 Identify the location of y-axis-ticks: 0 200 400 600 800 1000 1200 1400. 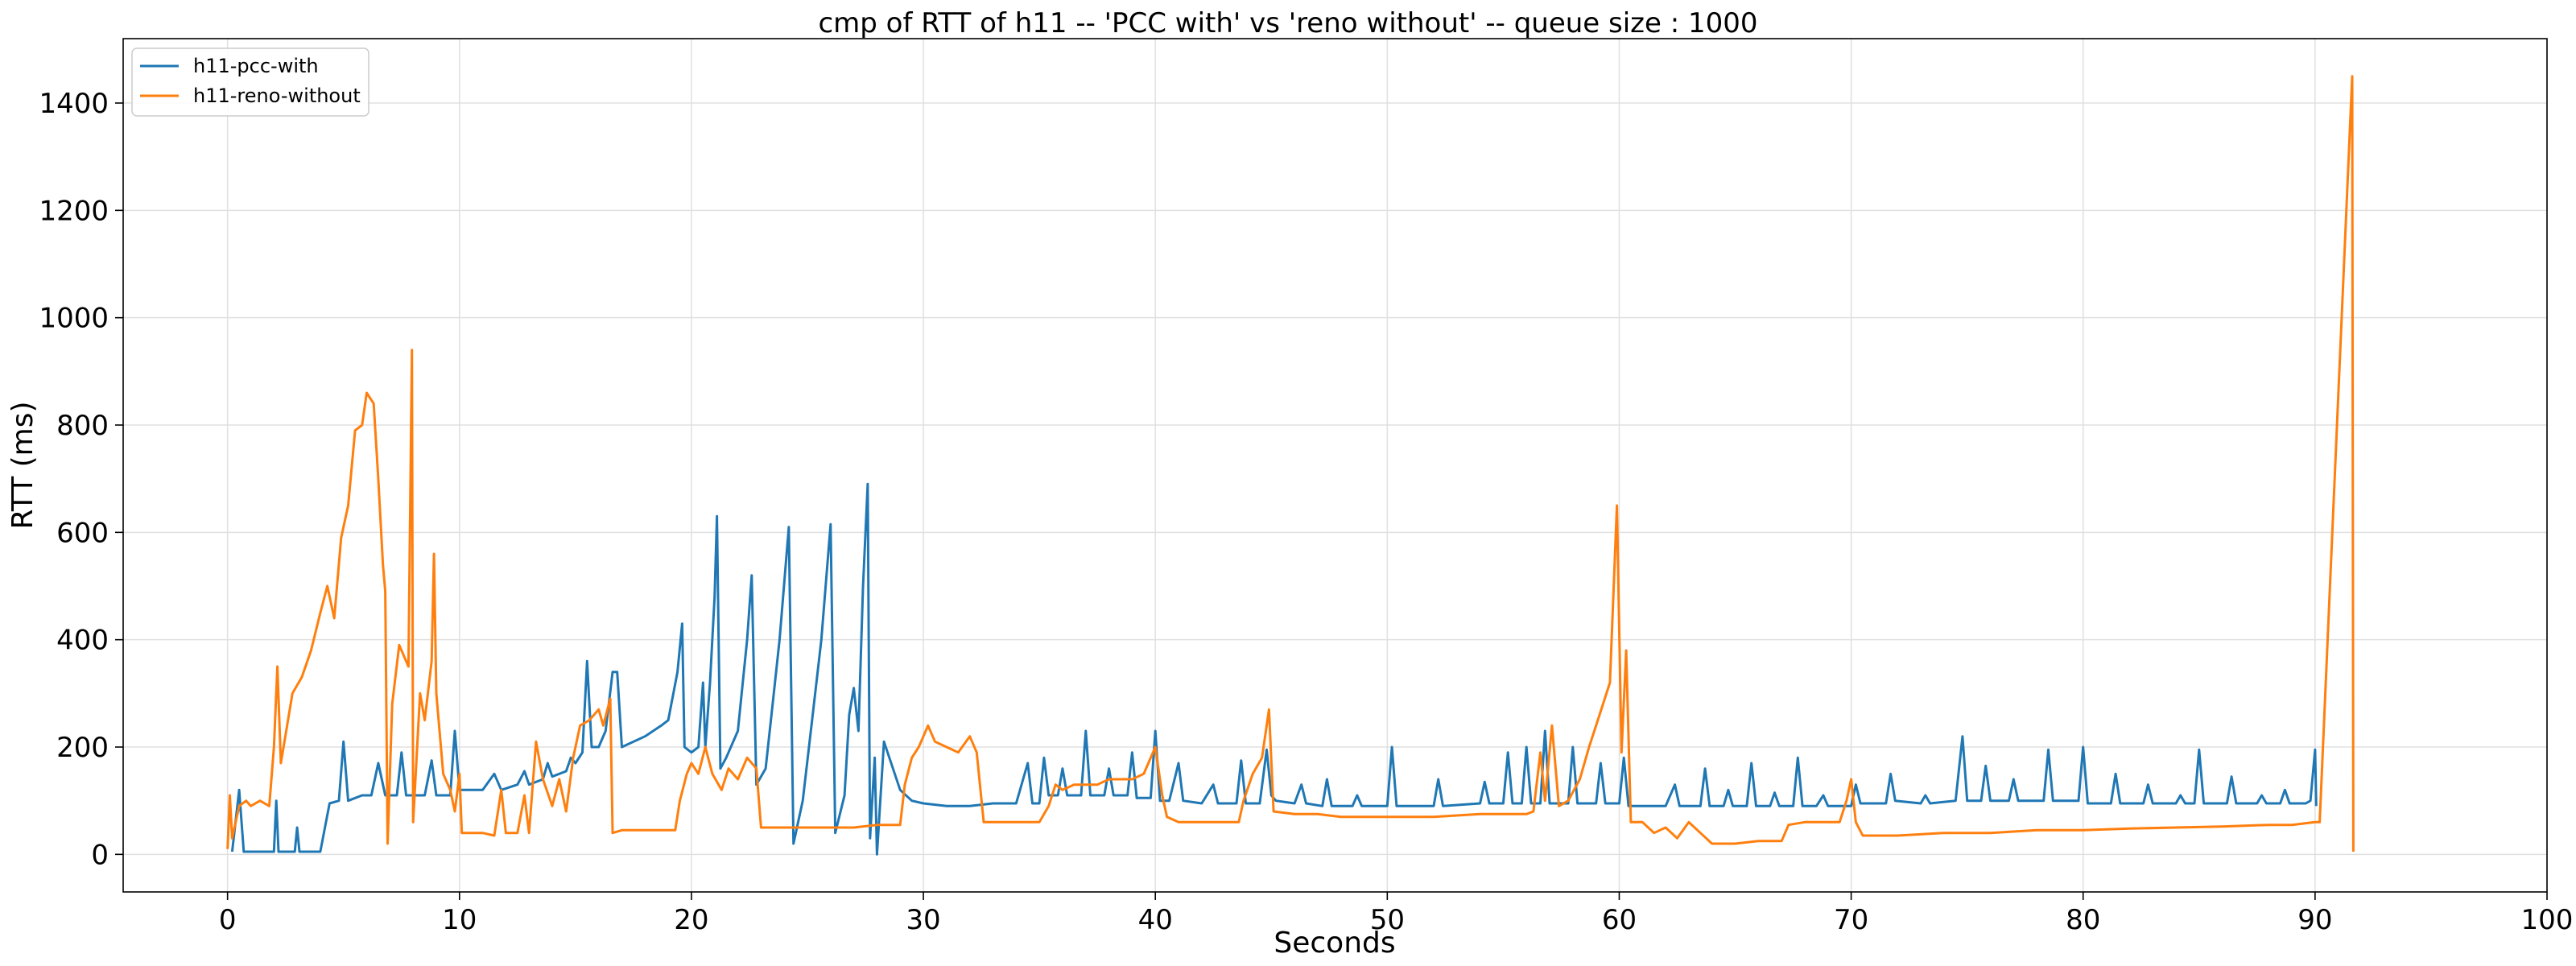
(81, 479).